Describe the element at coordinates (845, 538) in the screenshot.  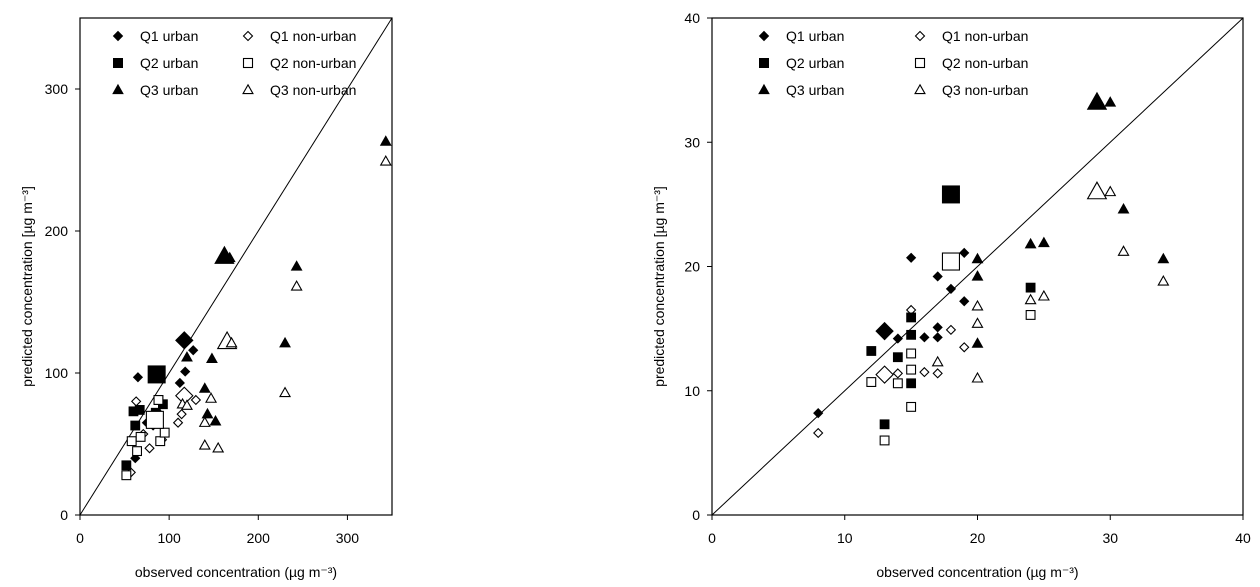
I see `x-tick-label: 10` at that location.